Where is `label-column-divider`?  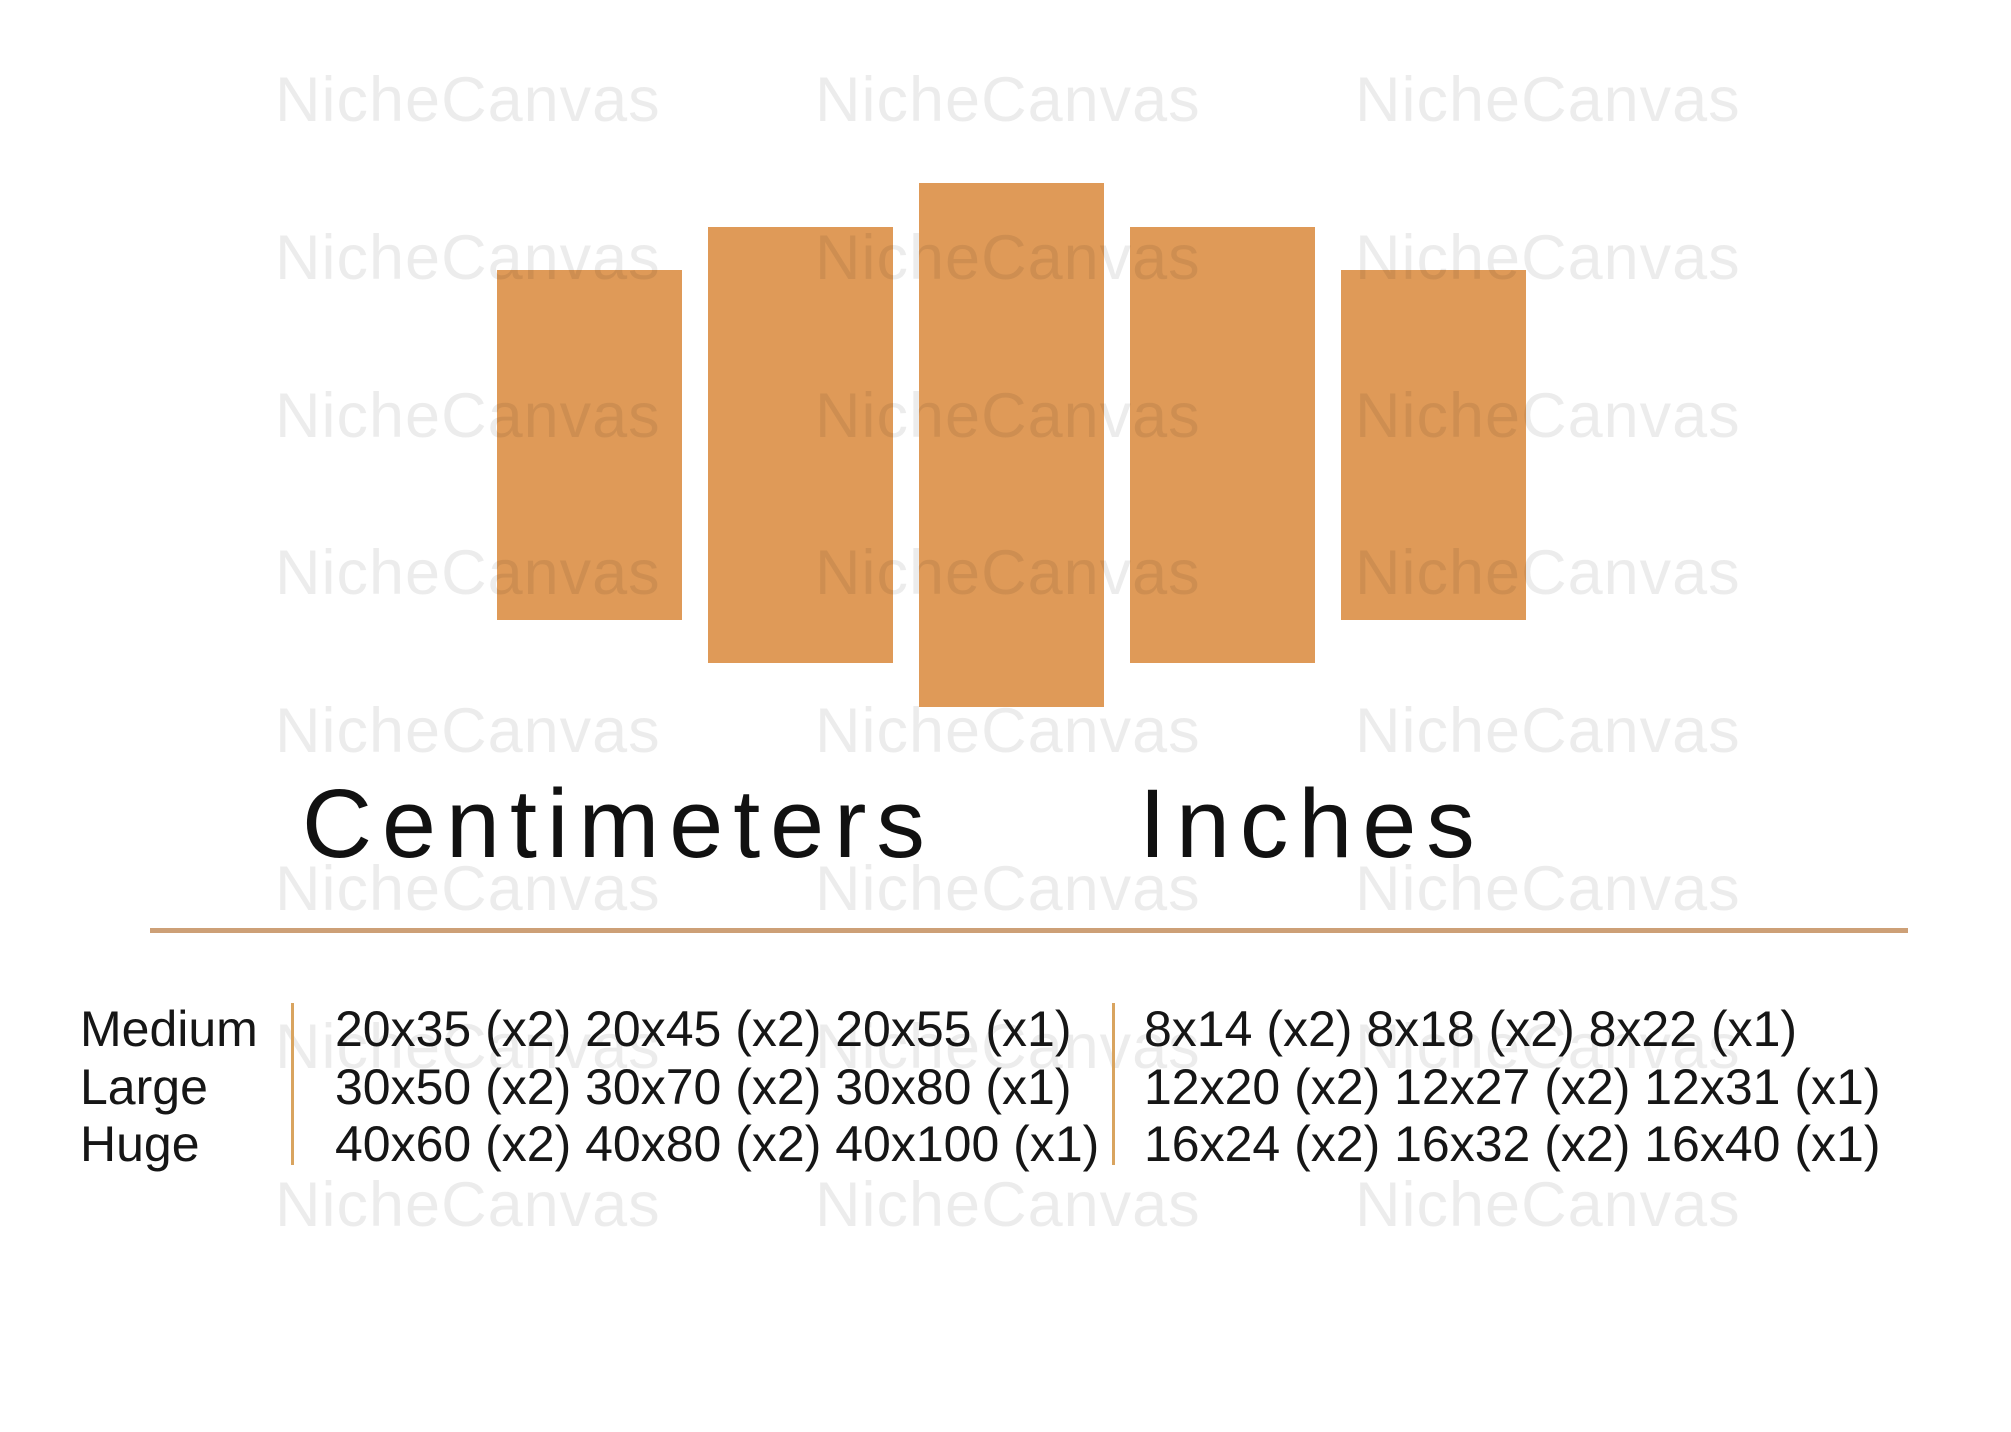 label-column-divider is located at coordinates (292, 1084).